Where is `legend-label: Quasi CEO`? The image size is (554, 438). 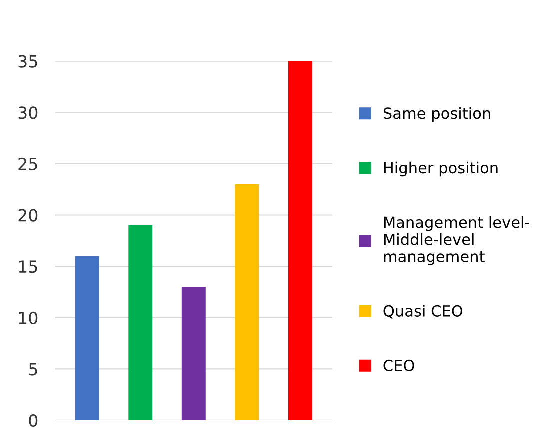 legend-label: Quasi CEO is located at coordinates (423, 312).